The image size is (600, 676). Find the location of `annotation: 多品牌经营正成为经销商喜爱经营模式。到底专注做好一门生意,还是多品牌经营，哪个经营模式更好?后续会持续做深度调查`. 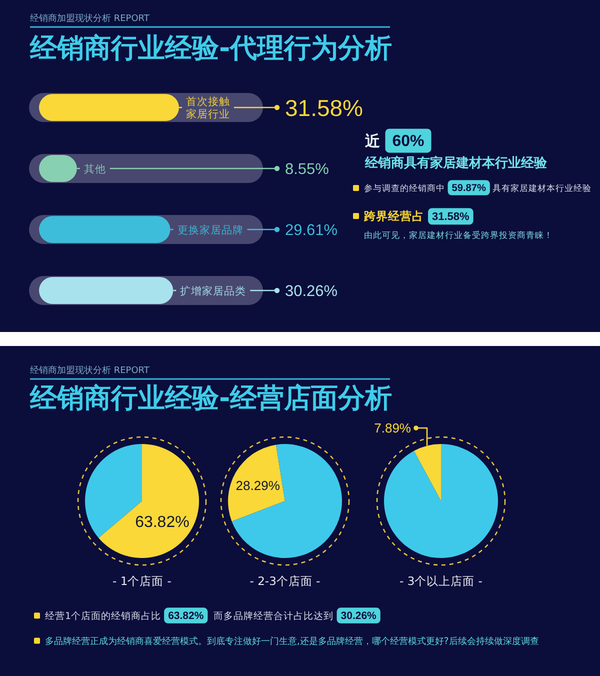

annotation: 多品牌经营正成为经销商喜爱经营模式。到底专注做好一门生意,还是多品牌经营，哪个经营模式更好?后续会持续做深度调查 is located at coordinates (286, 641).